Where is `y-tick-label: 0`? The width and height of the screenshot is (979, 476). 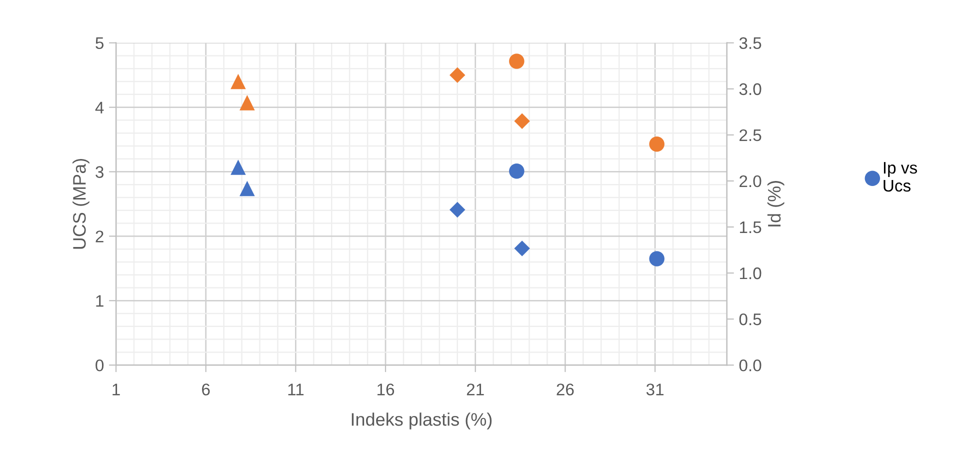
y-tick-label: 0 is located at coordinates (100, 365).